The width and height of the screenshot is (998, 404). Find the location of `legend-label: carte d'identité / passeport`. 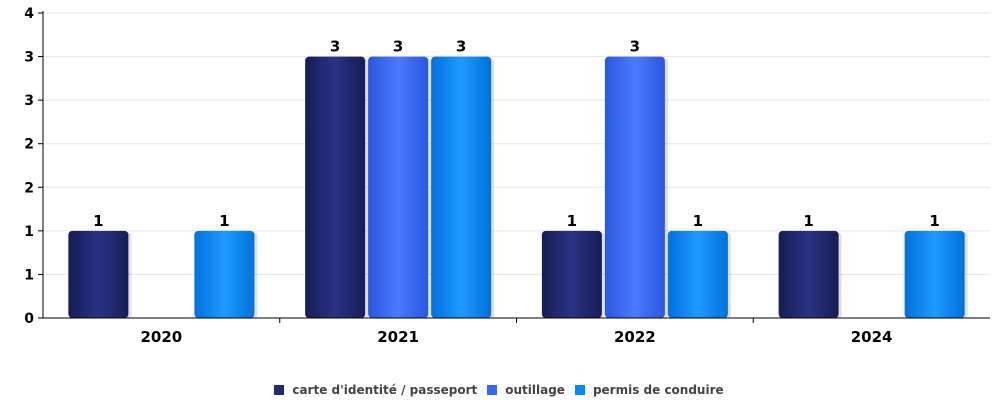

legend-label: carte d'identité / passeport is located at coordinates (385, 390).